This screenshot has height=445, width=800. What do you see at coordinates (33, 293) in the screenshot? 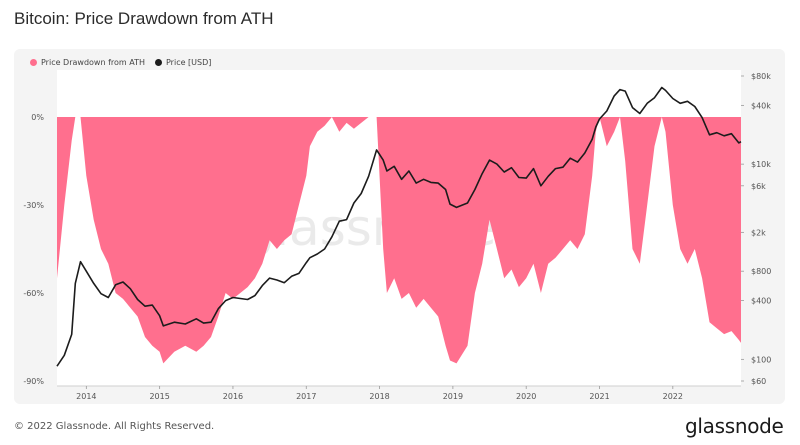
I see `left-tick-label: -60%` at bounding box center [33, 293].